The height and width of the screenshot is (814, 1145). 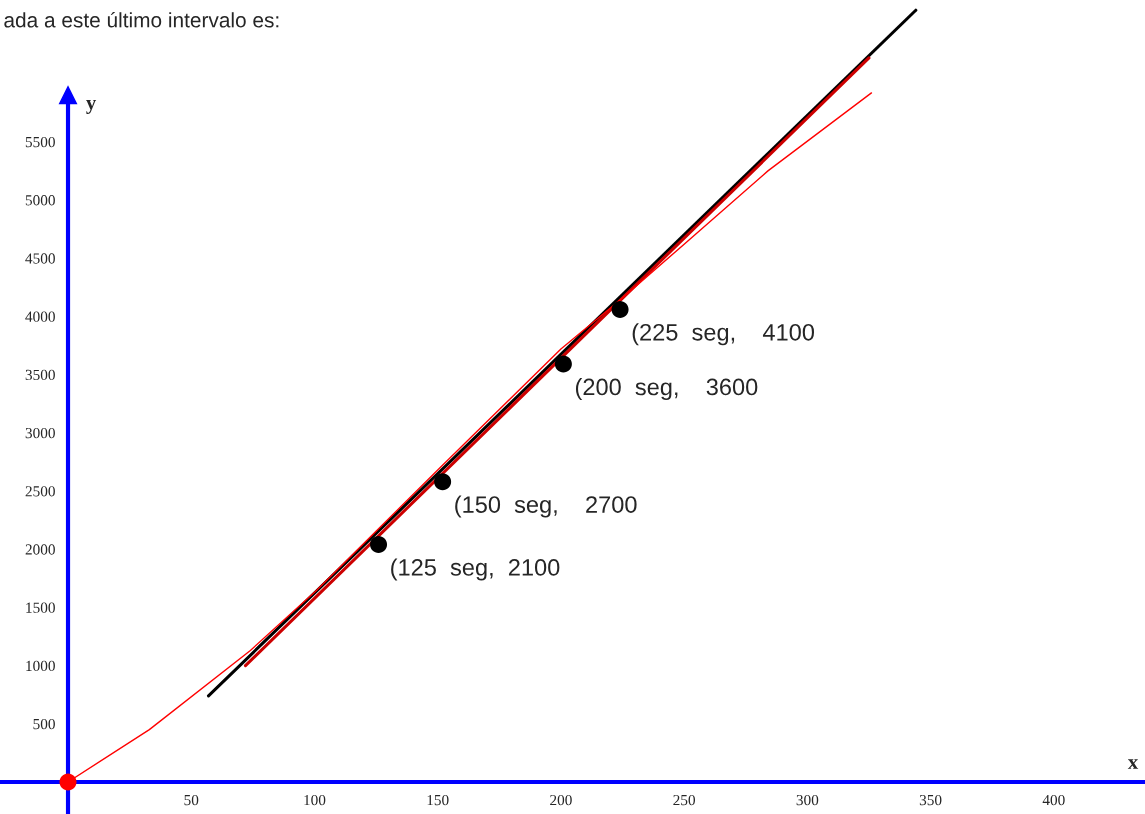 I want to click on x-tick-label: 200, so click(x=561, y=800).